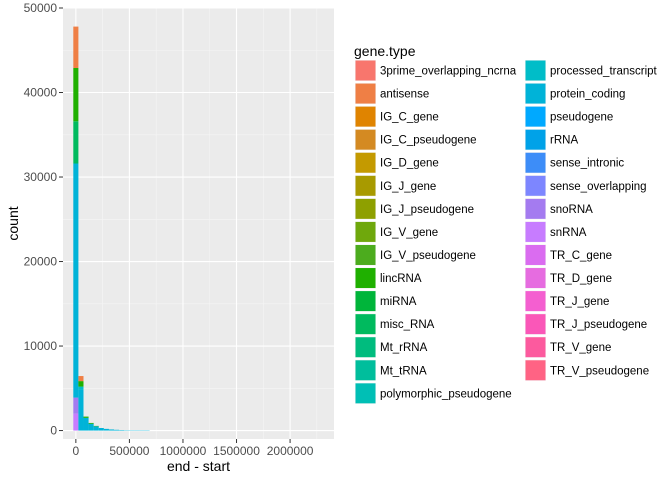 This screenshot has height=480, width=672. What do you see at coordinates (41, 262) in the screenshot?
I see `y-tick-label: 20000` at bounding box center [41, 262].